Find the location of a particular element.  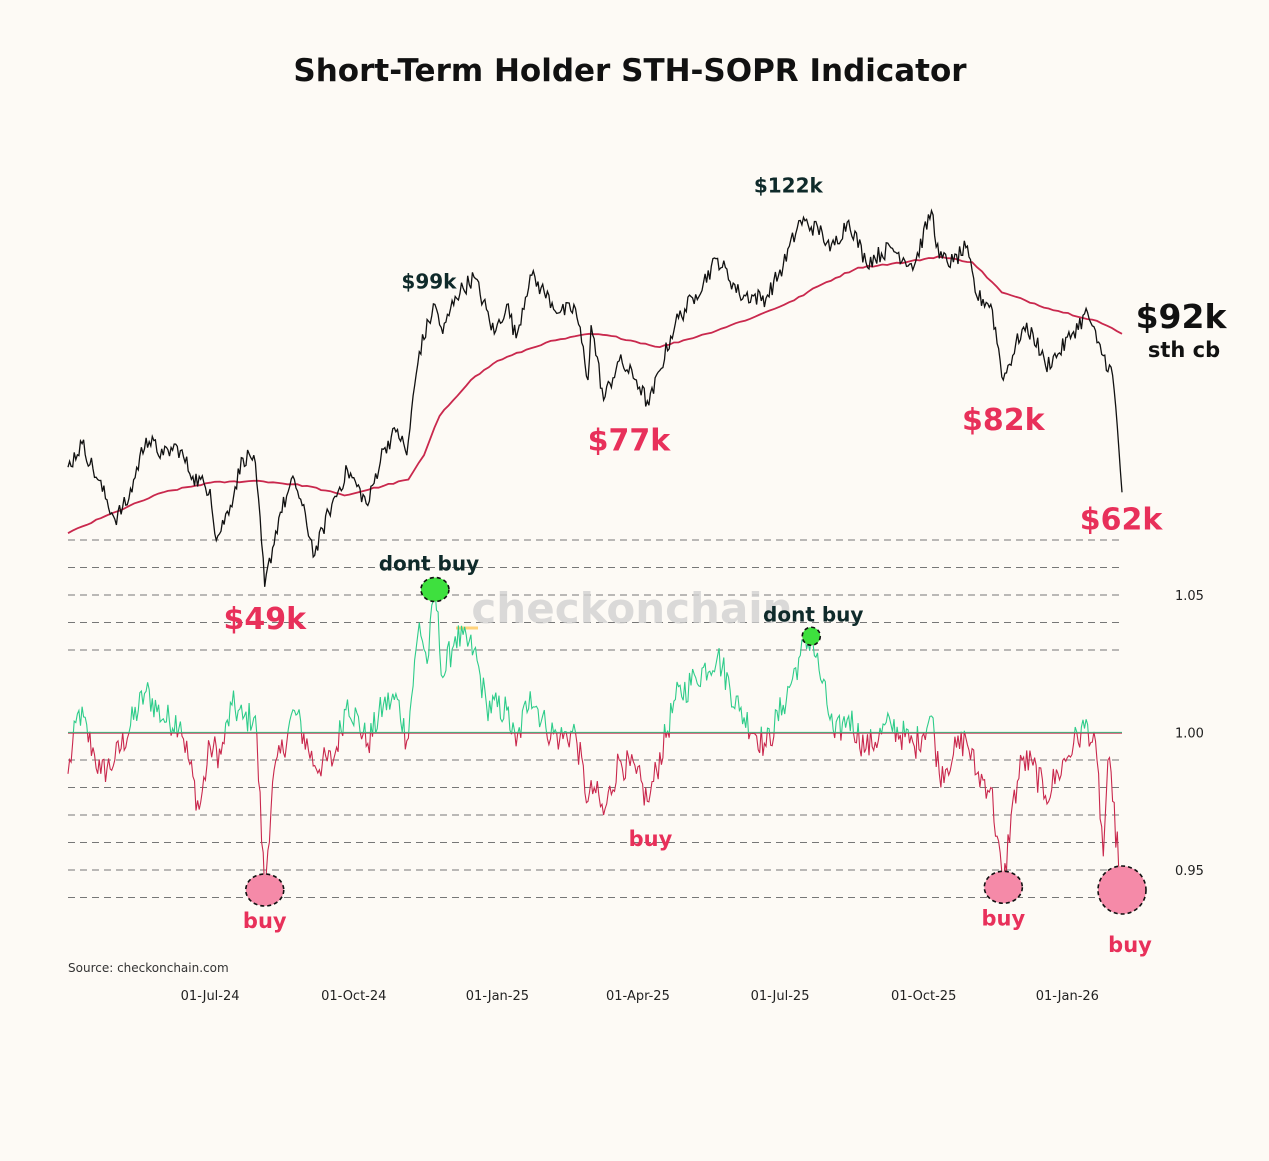

chart-title: Short-Term Holder STH-SOPR Indicator is located at coordinates (630, 71).